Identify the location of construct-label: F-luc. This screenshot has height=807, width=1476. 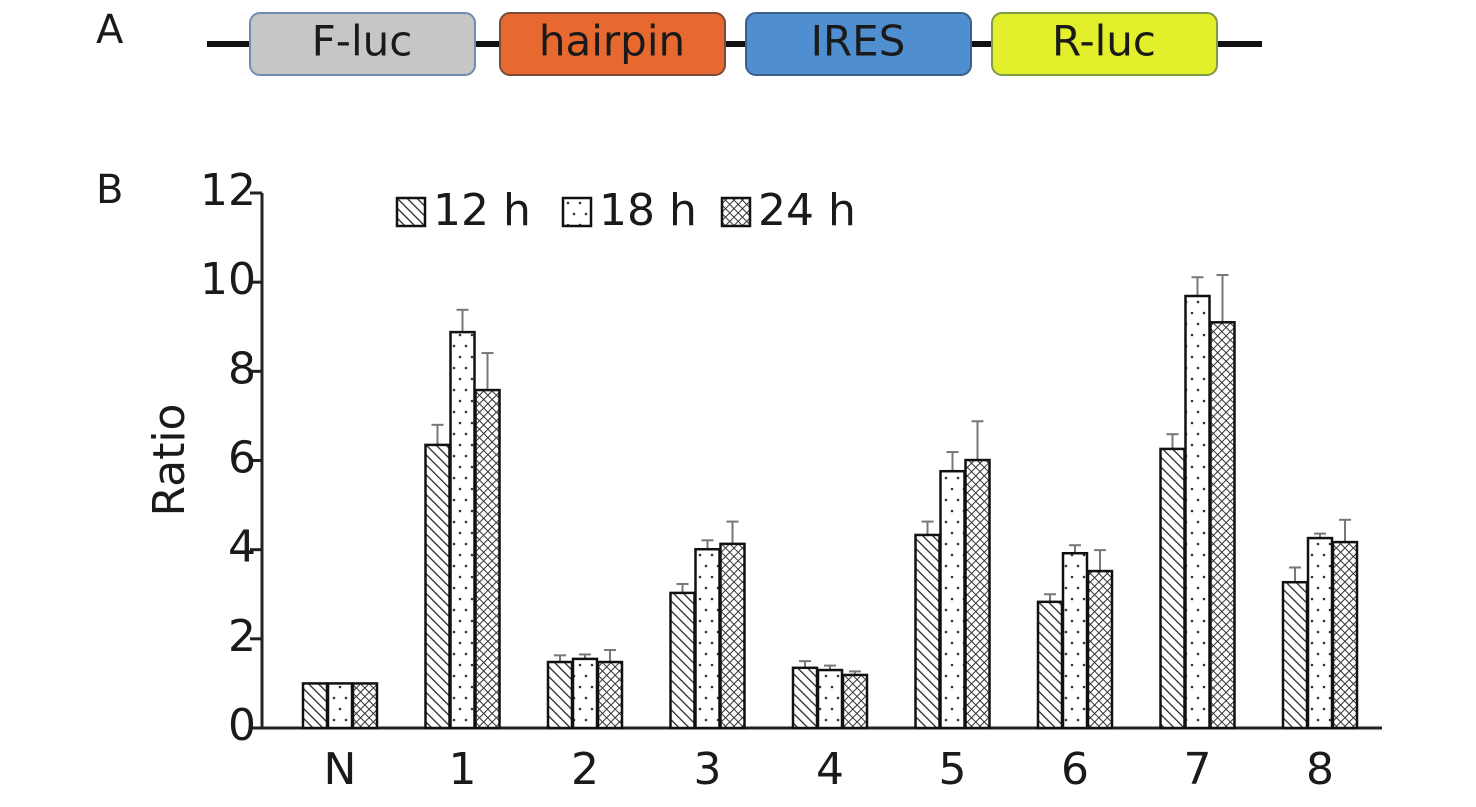
(362, 41).